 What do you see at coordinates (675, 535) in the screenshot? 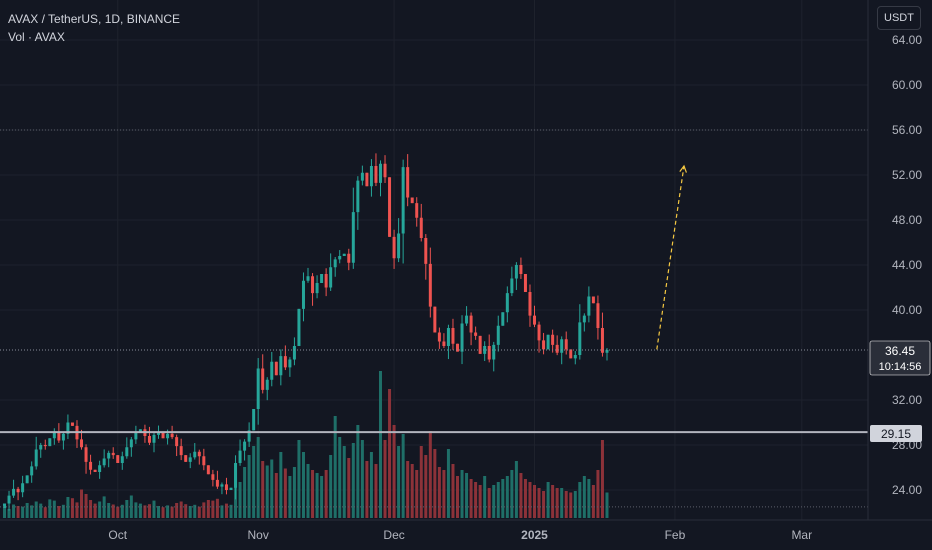
I see `time-tick-label: Feb` at bounding box center [675, 535].